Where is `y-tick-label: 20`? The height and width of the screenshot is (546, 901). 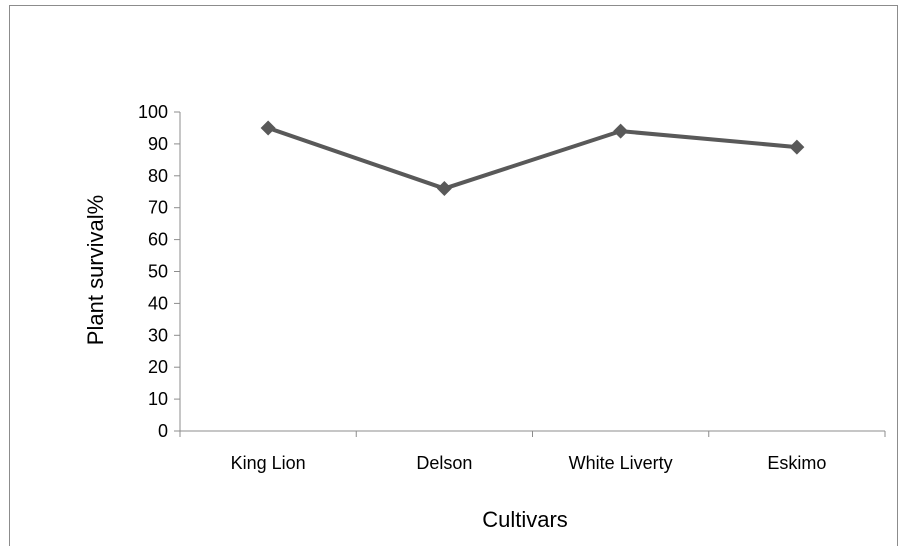
y-tick-label: 20 is located at coordinates (158, 367).